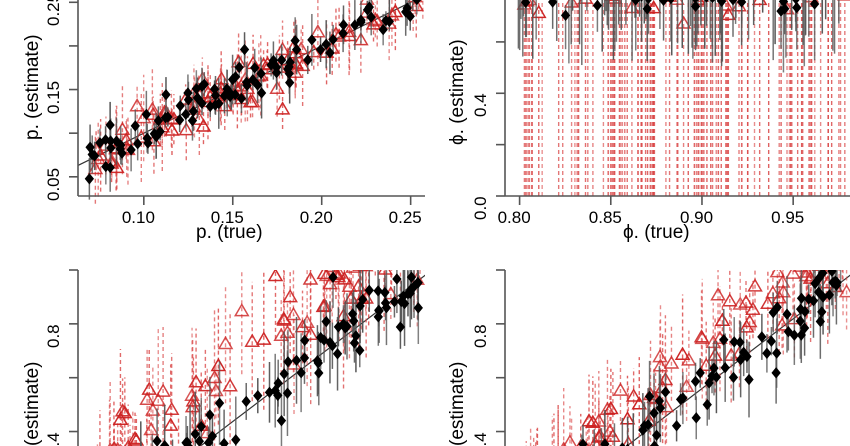 The width and height of the screenshot is (850, 446). Describe the element at coordinates (656, 232) in the screenshot. I see `panel-top-right-xlabel: ϕ. (true)` at that location.